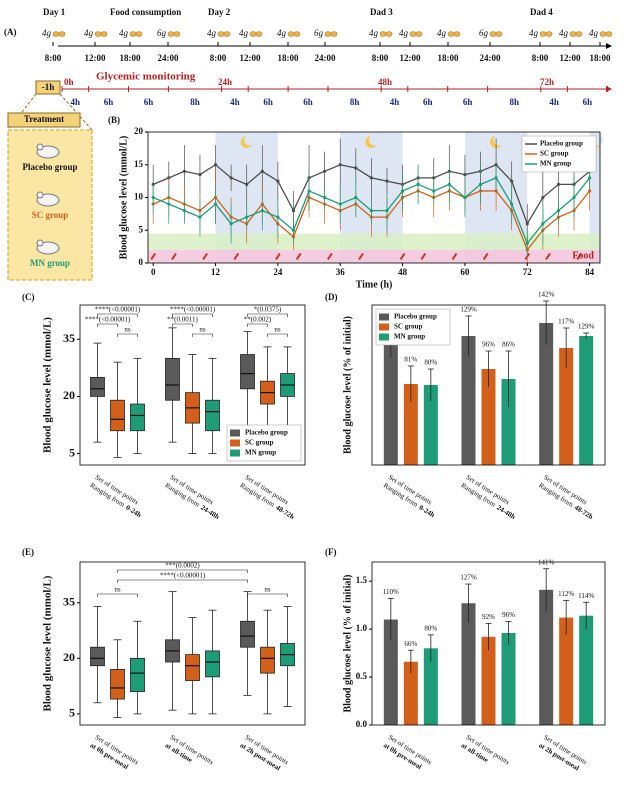  What do you see at coordinates (362, 628) in the screenshot?
I see `y-tick-label: 1.0` at bounding box center [362, 628].